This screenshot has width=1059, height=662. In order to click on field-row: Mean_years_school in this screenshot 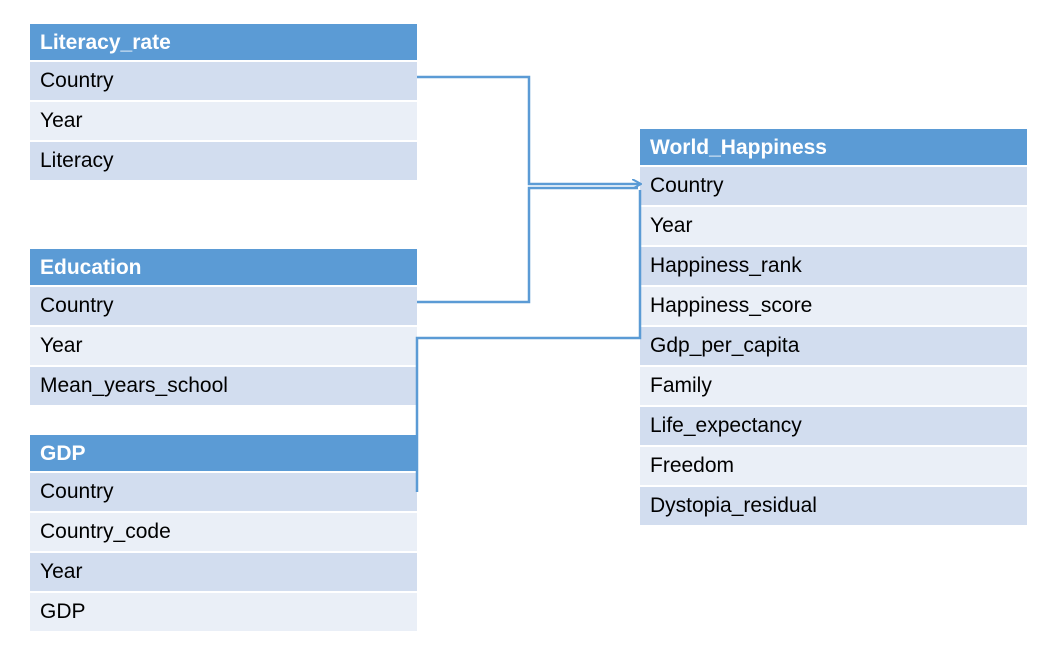, I will do `click(223, 387)`.